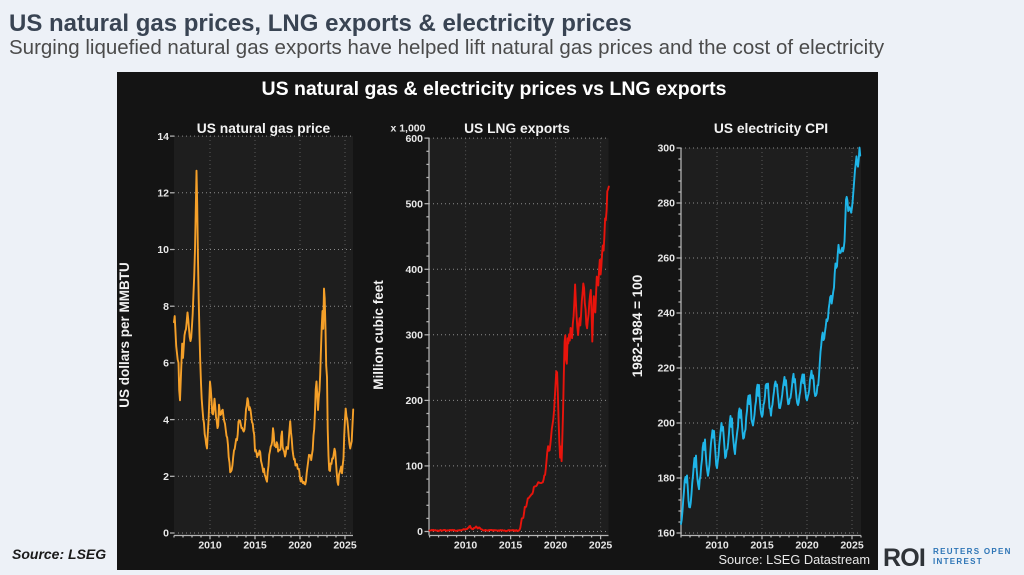 The height and width of the screenshot is (575, 1024). What do you see at coordinates (666, 369) in the screenshot?
I see `svg-text: 220` at bounding box center [666, 369].